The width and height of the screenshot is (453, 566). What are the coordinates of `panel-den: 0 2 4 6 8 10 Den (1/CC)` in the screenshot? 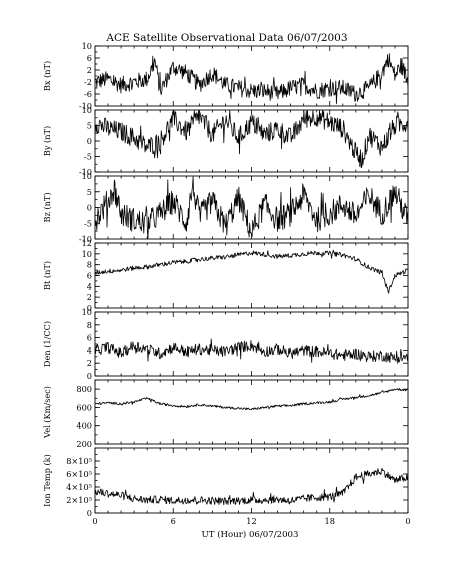 It's located at (225, 344).